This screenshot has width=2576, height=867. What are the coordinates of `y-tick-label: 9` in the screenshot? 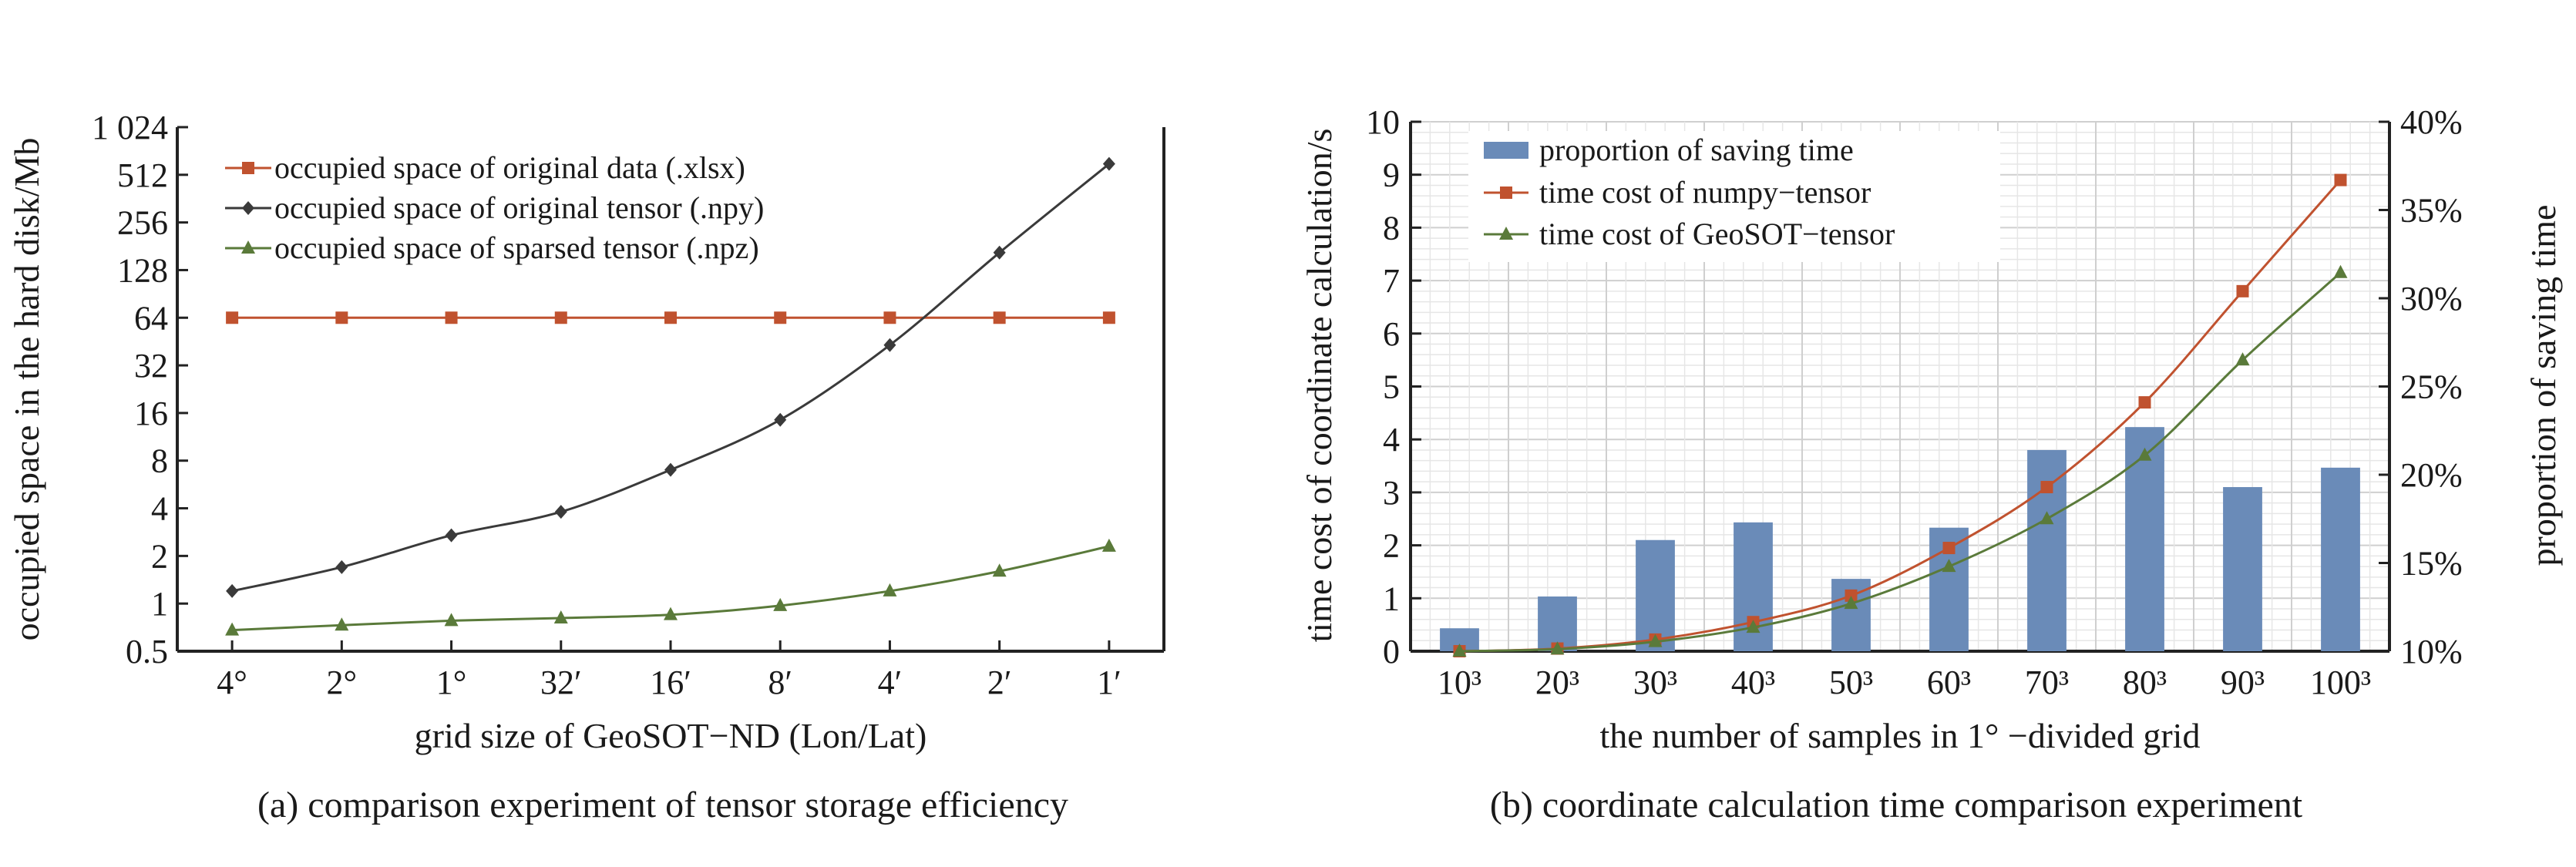 It's located at (1391, 175).